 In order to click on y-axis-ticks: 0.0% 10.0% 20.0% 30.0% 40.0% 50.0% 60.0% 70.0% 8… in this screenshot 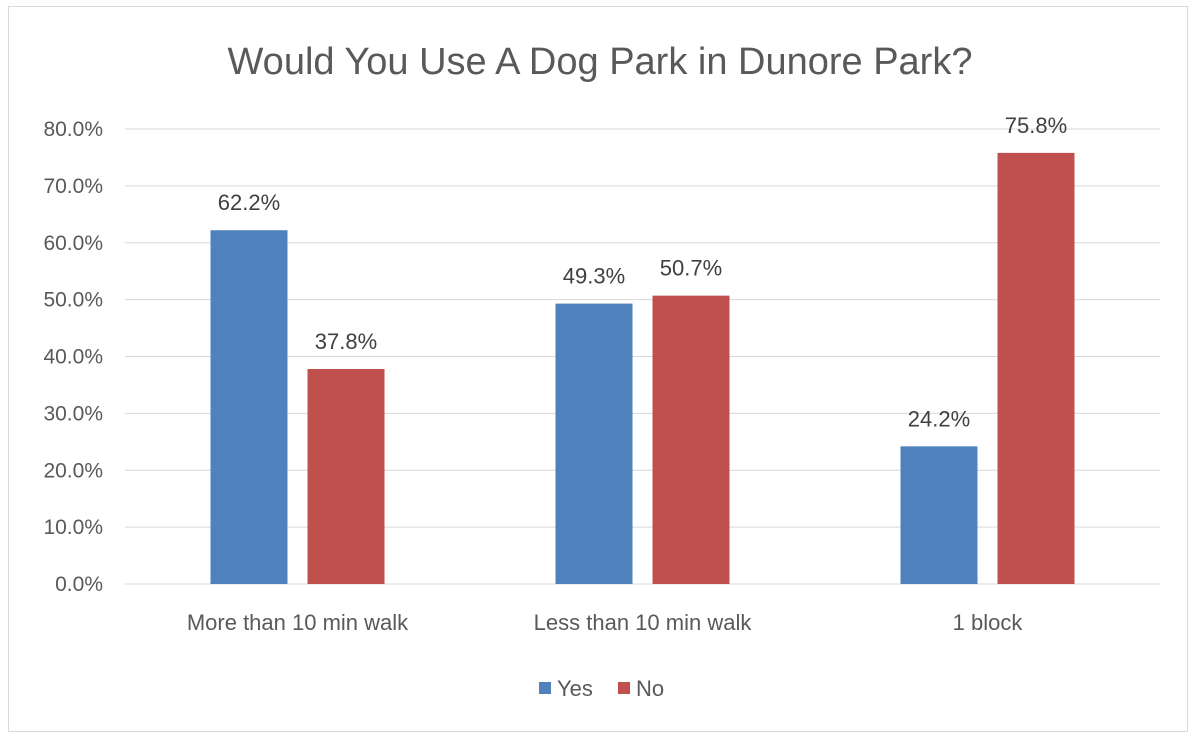, I will do `click(73, 357)`.